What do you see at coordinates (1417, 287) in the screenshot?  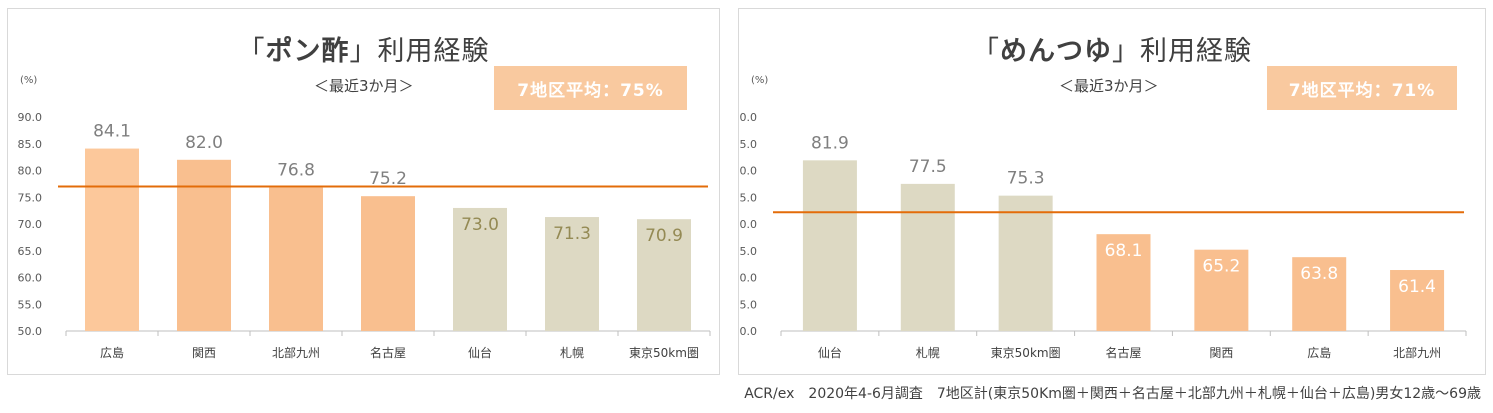 I see `value-label: 61.4` at bounding box center [1417, 287].